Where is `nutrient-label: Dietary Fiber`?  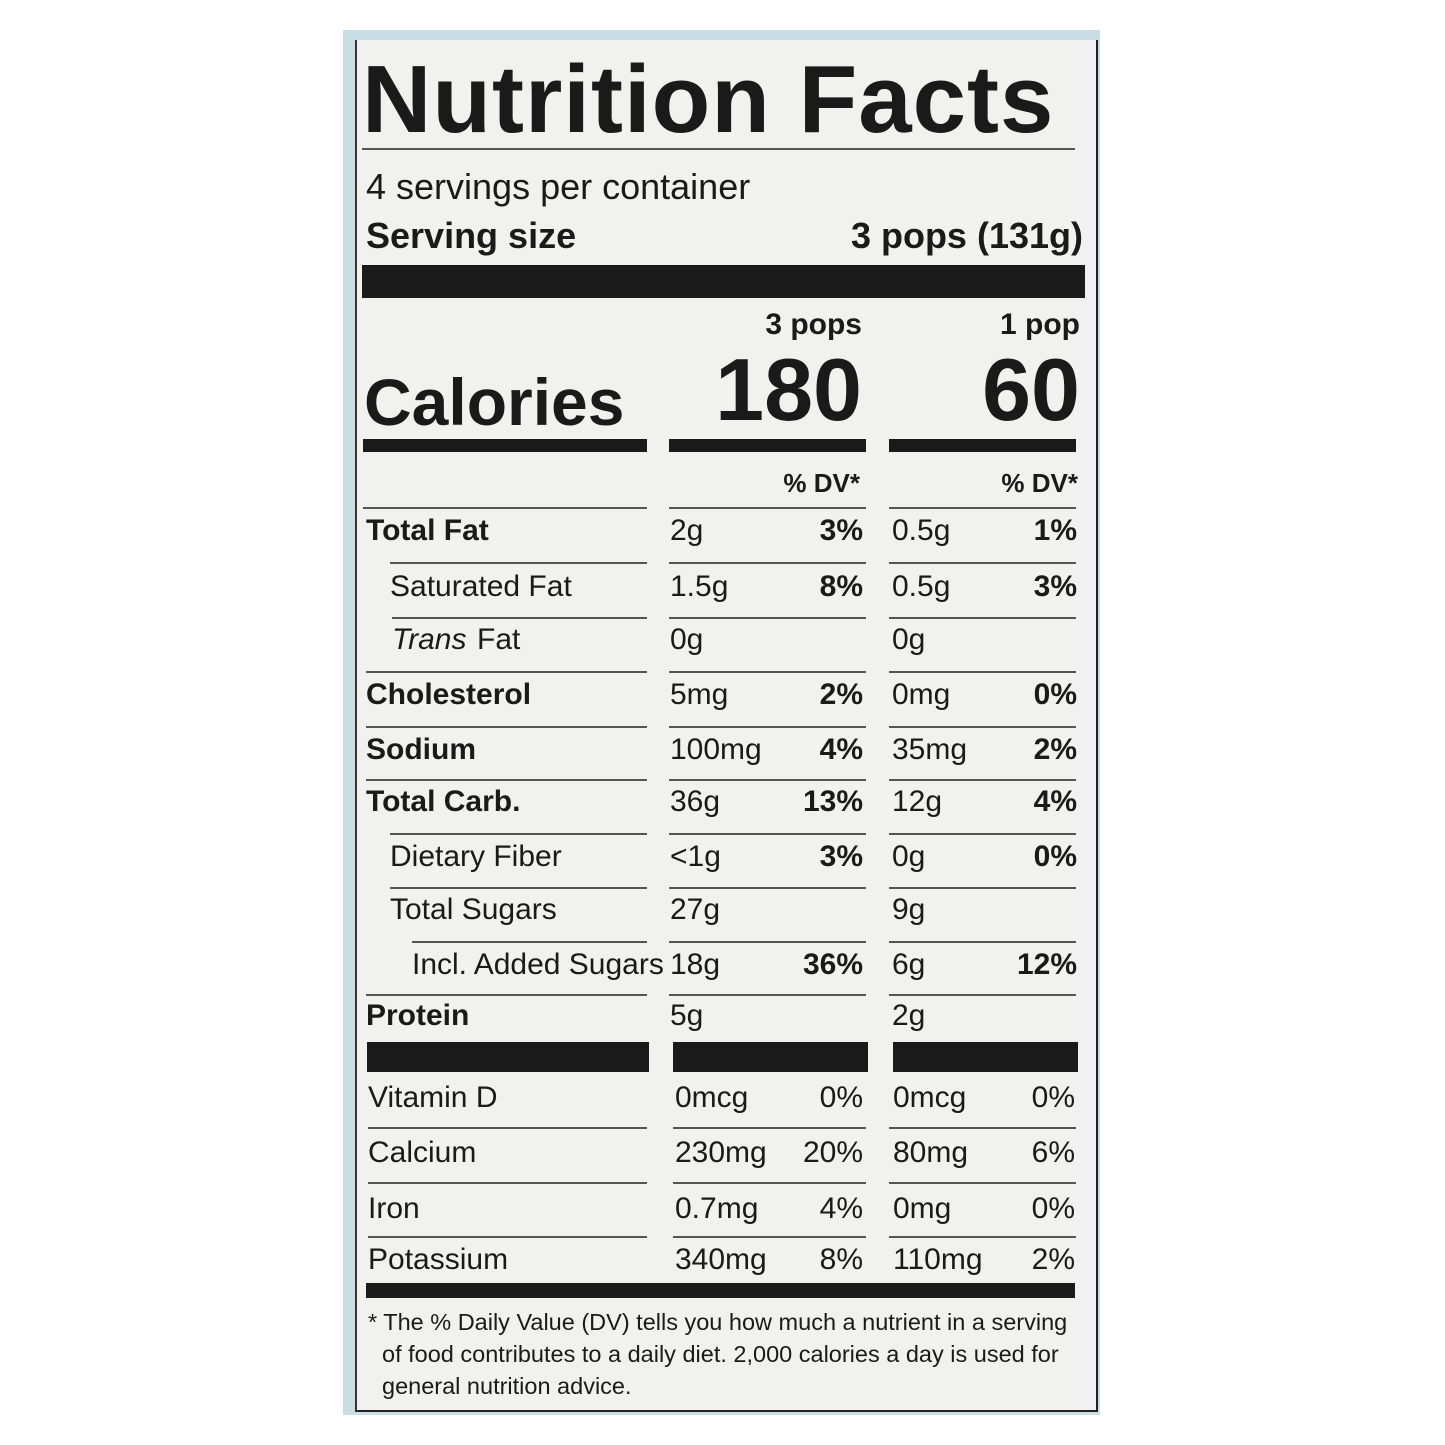
nutrient-label: Dietary Fiber is located at coordinates (476, 856).